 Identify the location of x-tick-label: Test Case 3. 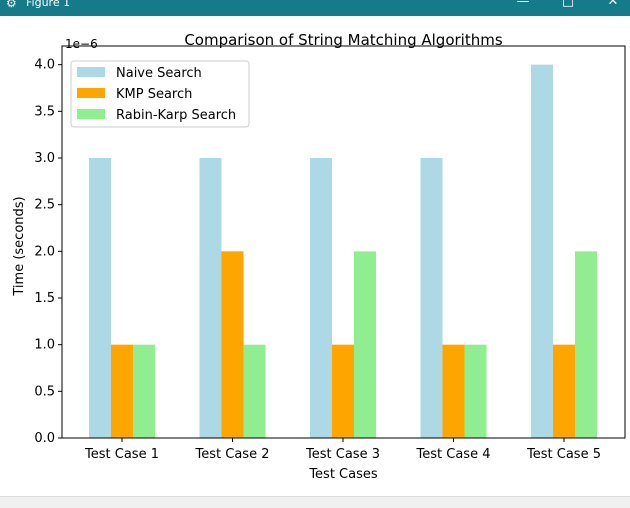
(342, 454).